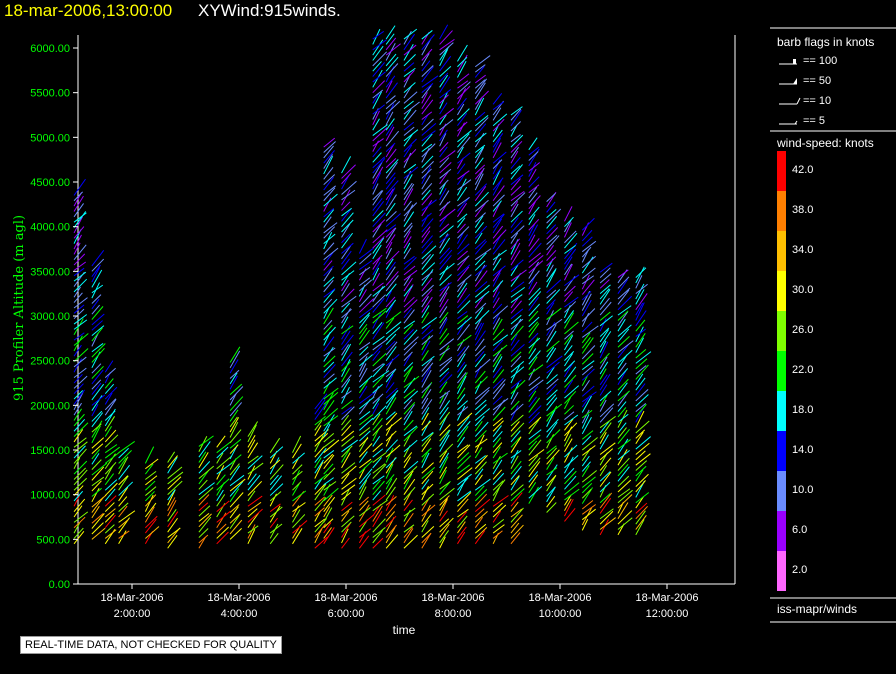  What do you see at coordinates (346, 614) in the screenshot?
I see `x-tick-time-label: 6:00:00` at bounding box center [346, 614].